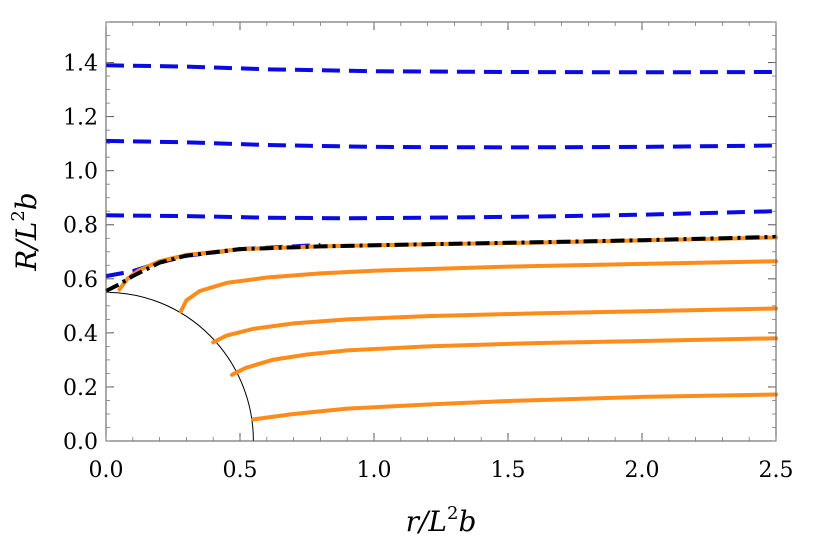  Describe the element at coordinates (106, 470) in the screenshot. I see `x-tick-label: 0.0` at that location.